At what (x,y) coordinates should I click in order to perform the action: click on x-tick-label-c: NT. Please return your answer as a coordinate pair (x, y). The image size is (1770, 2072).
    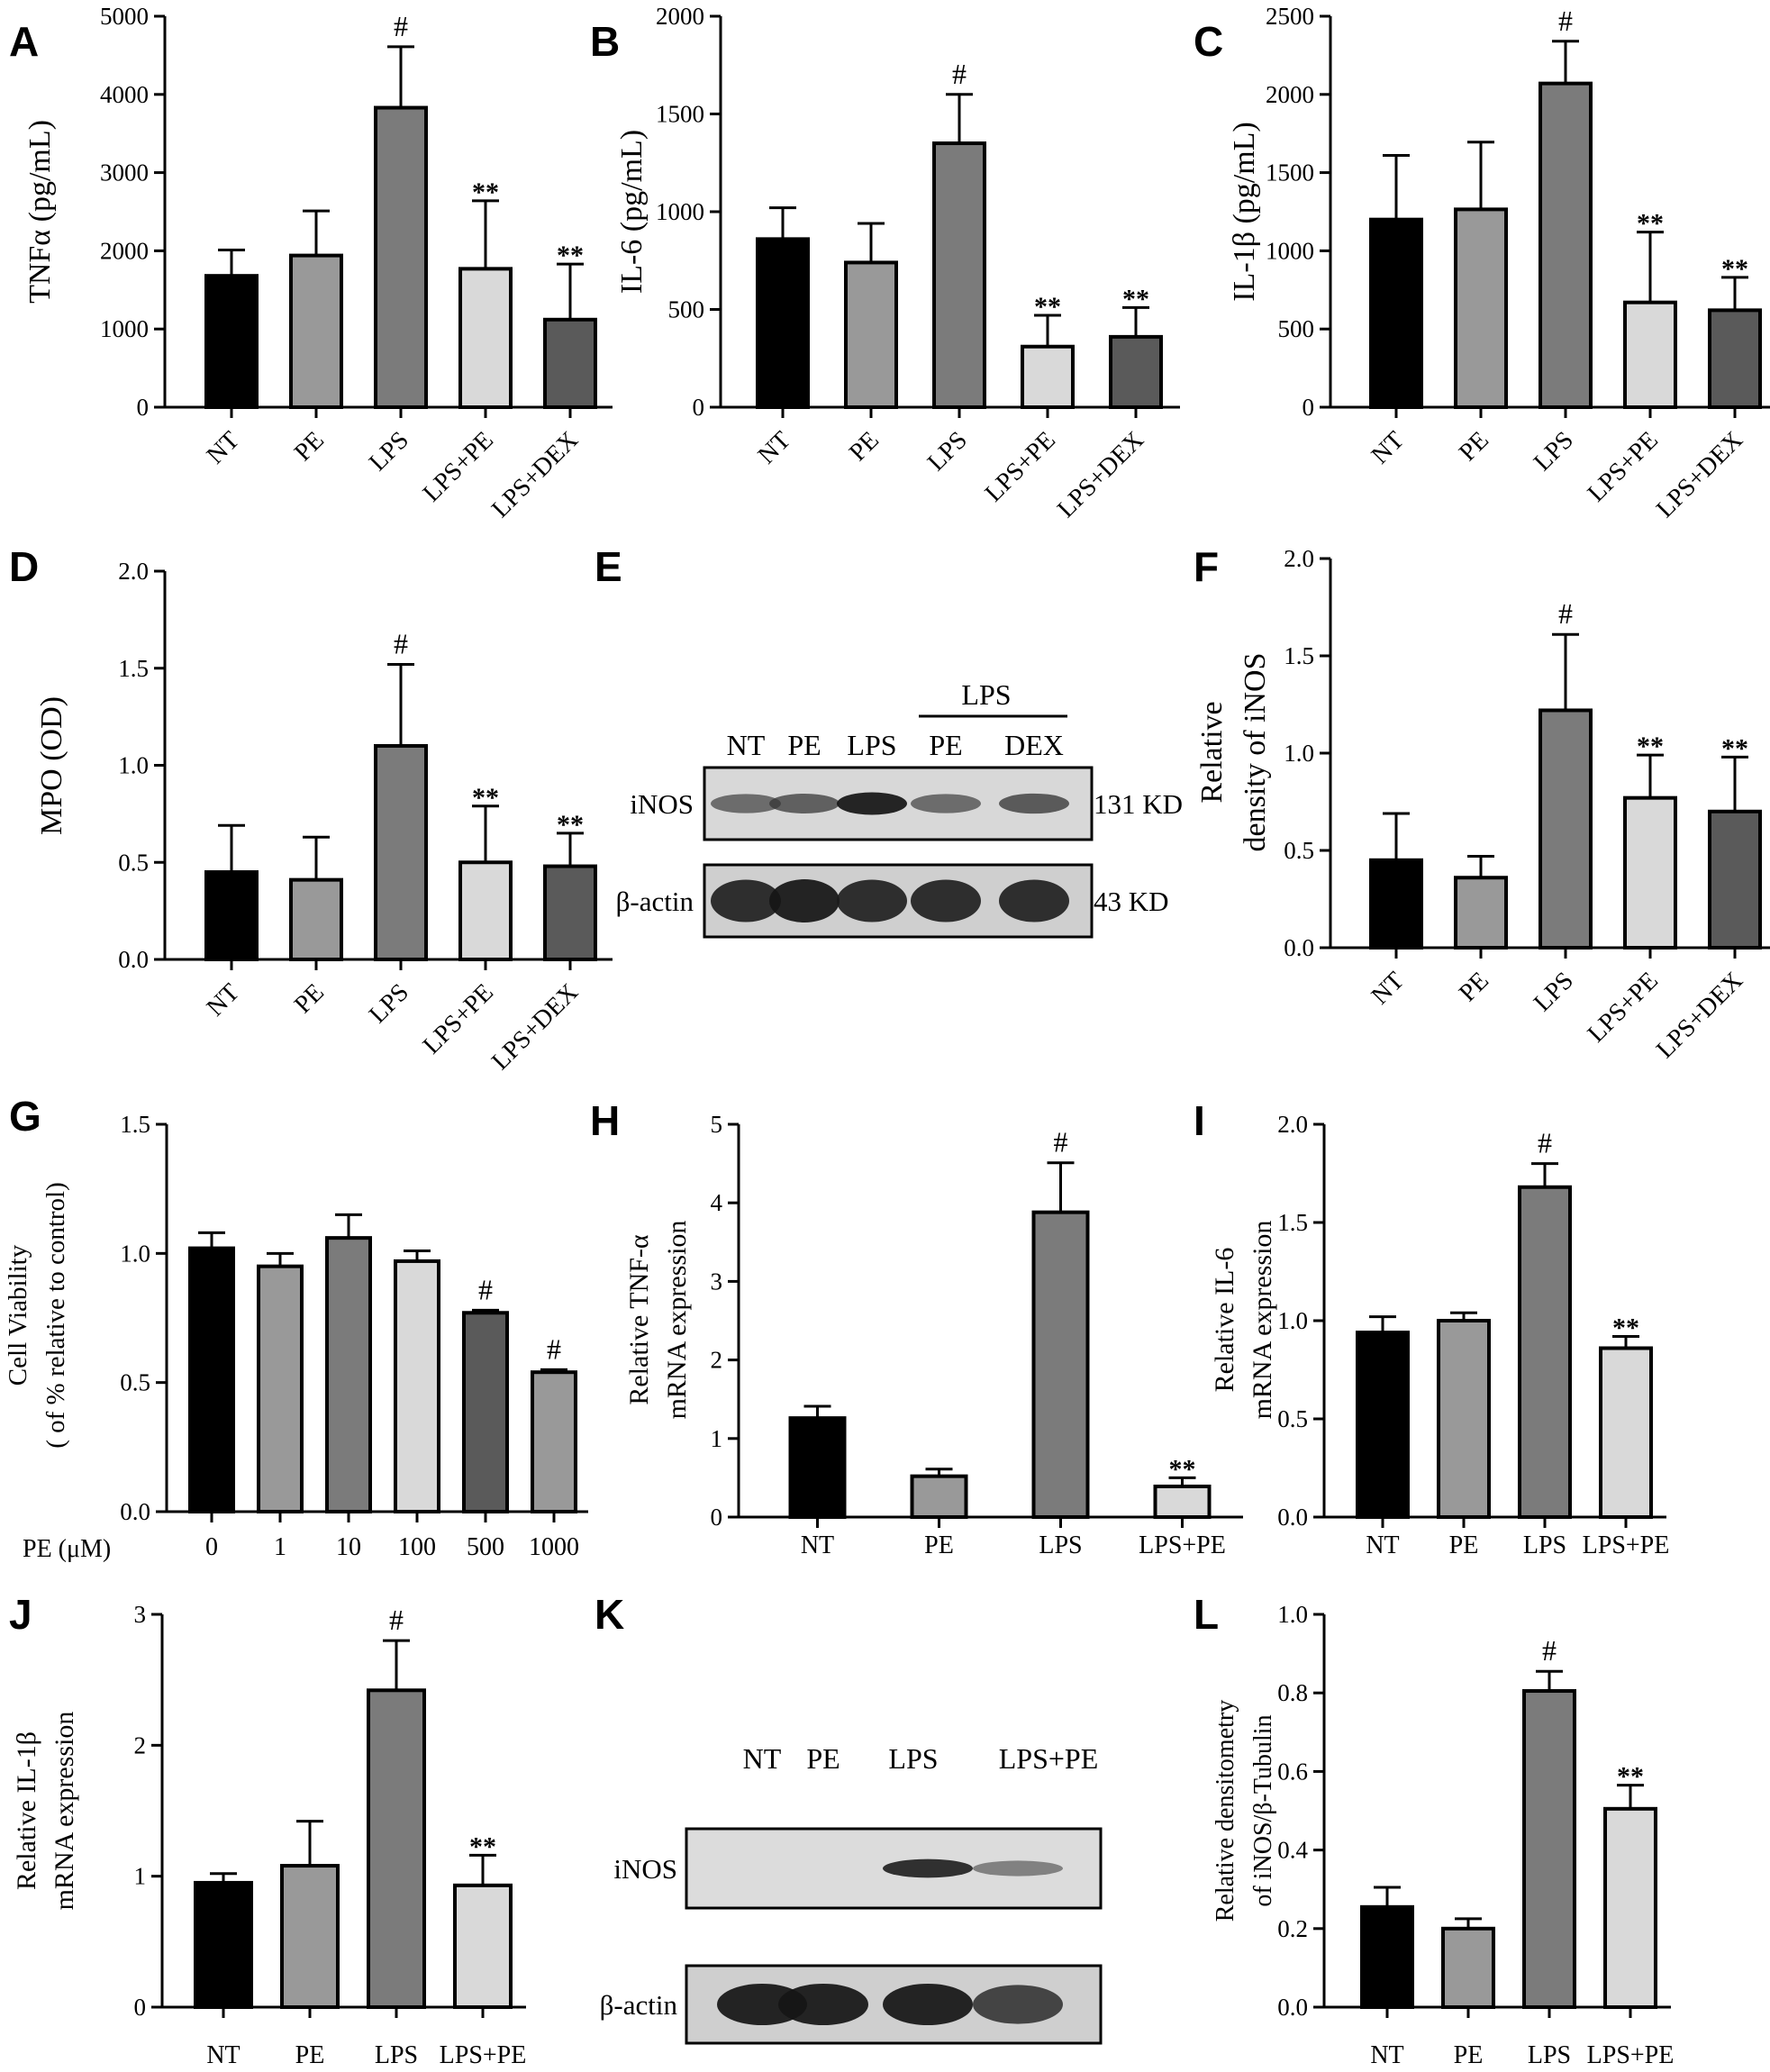
    Looking at the image, I should click on (1388, 447).